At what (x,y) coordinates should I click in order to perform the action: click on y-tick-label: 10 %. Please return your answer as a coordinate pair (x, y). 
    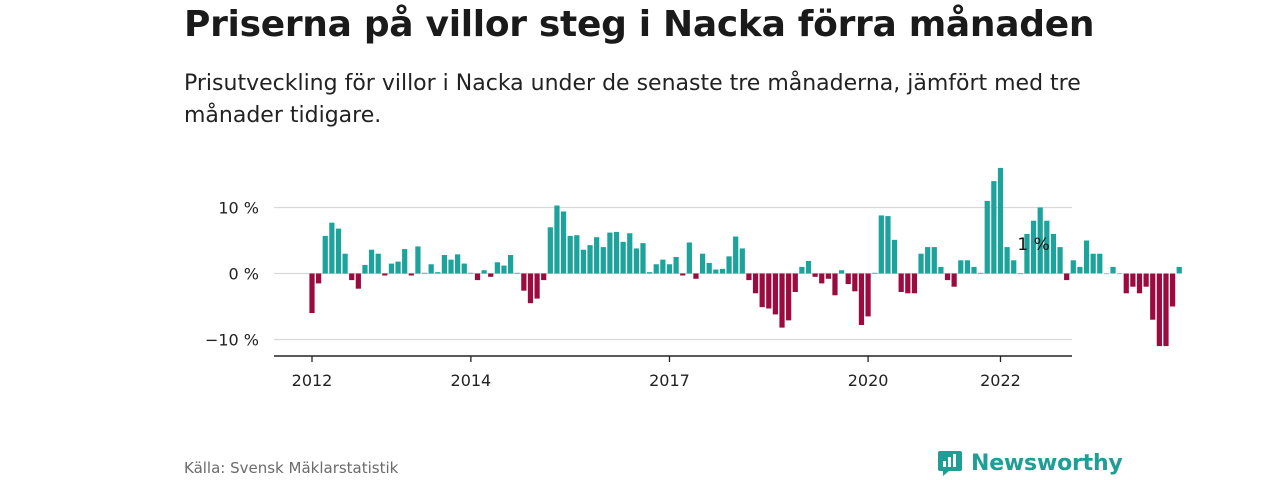
    Looking at the image, I should click on (238, 208).